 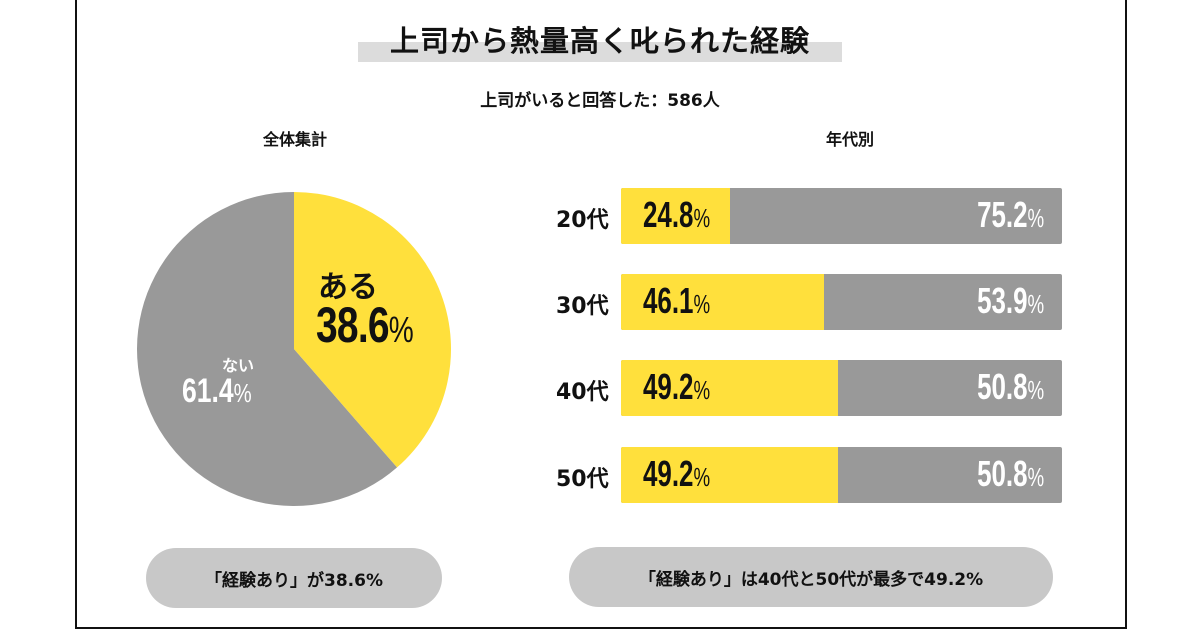 What do you see at coordinates (600, 101) in the screenshot?
I see `chart-subtitle: 上司がいると回答した：586人` at bounding box center [600, 101].